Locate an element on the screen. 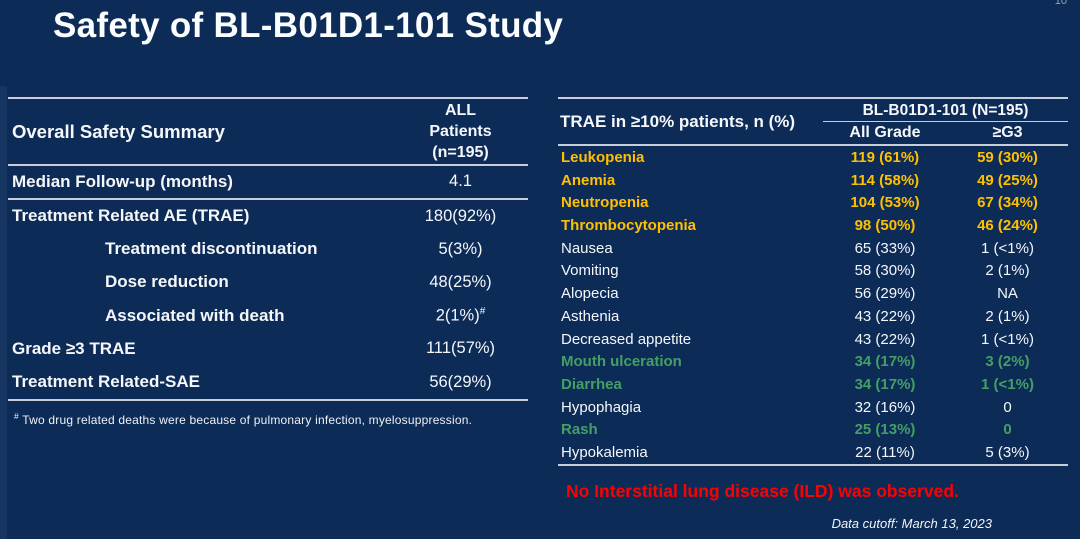 This screenshot has width=1080, height=539. trae-row-name: Thrombocytopenia is located at coordinates (629, 226).